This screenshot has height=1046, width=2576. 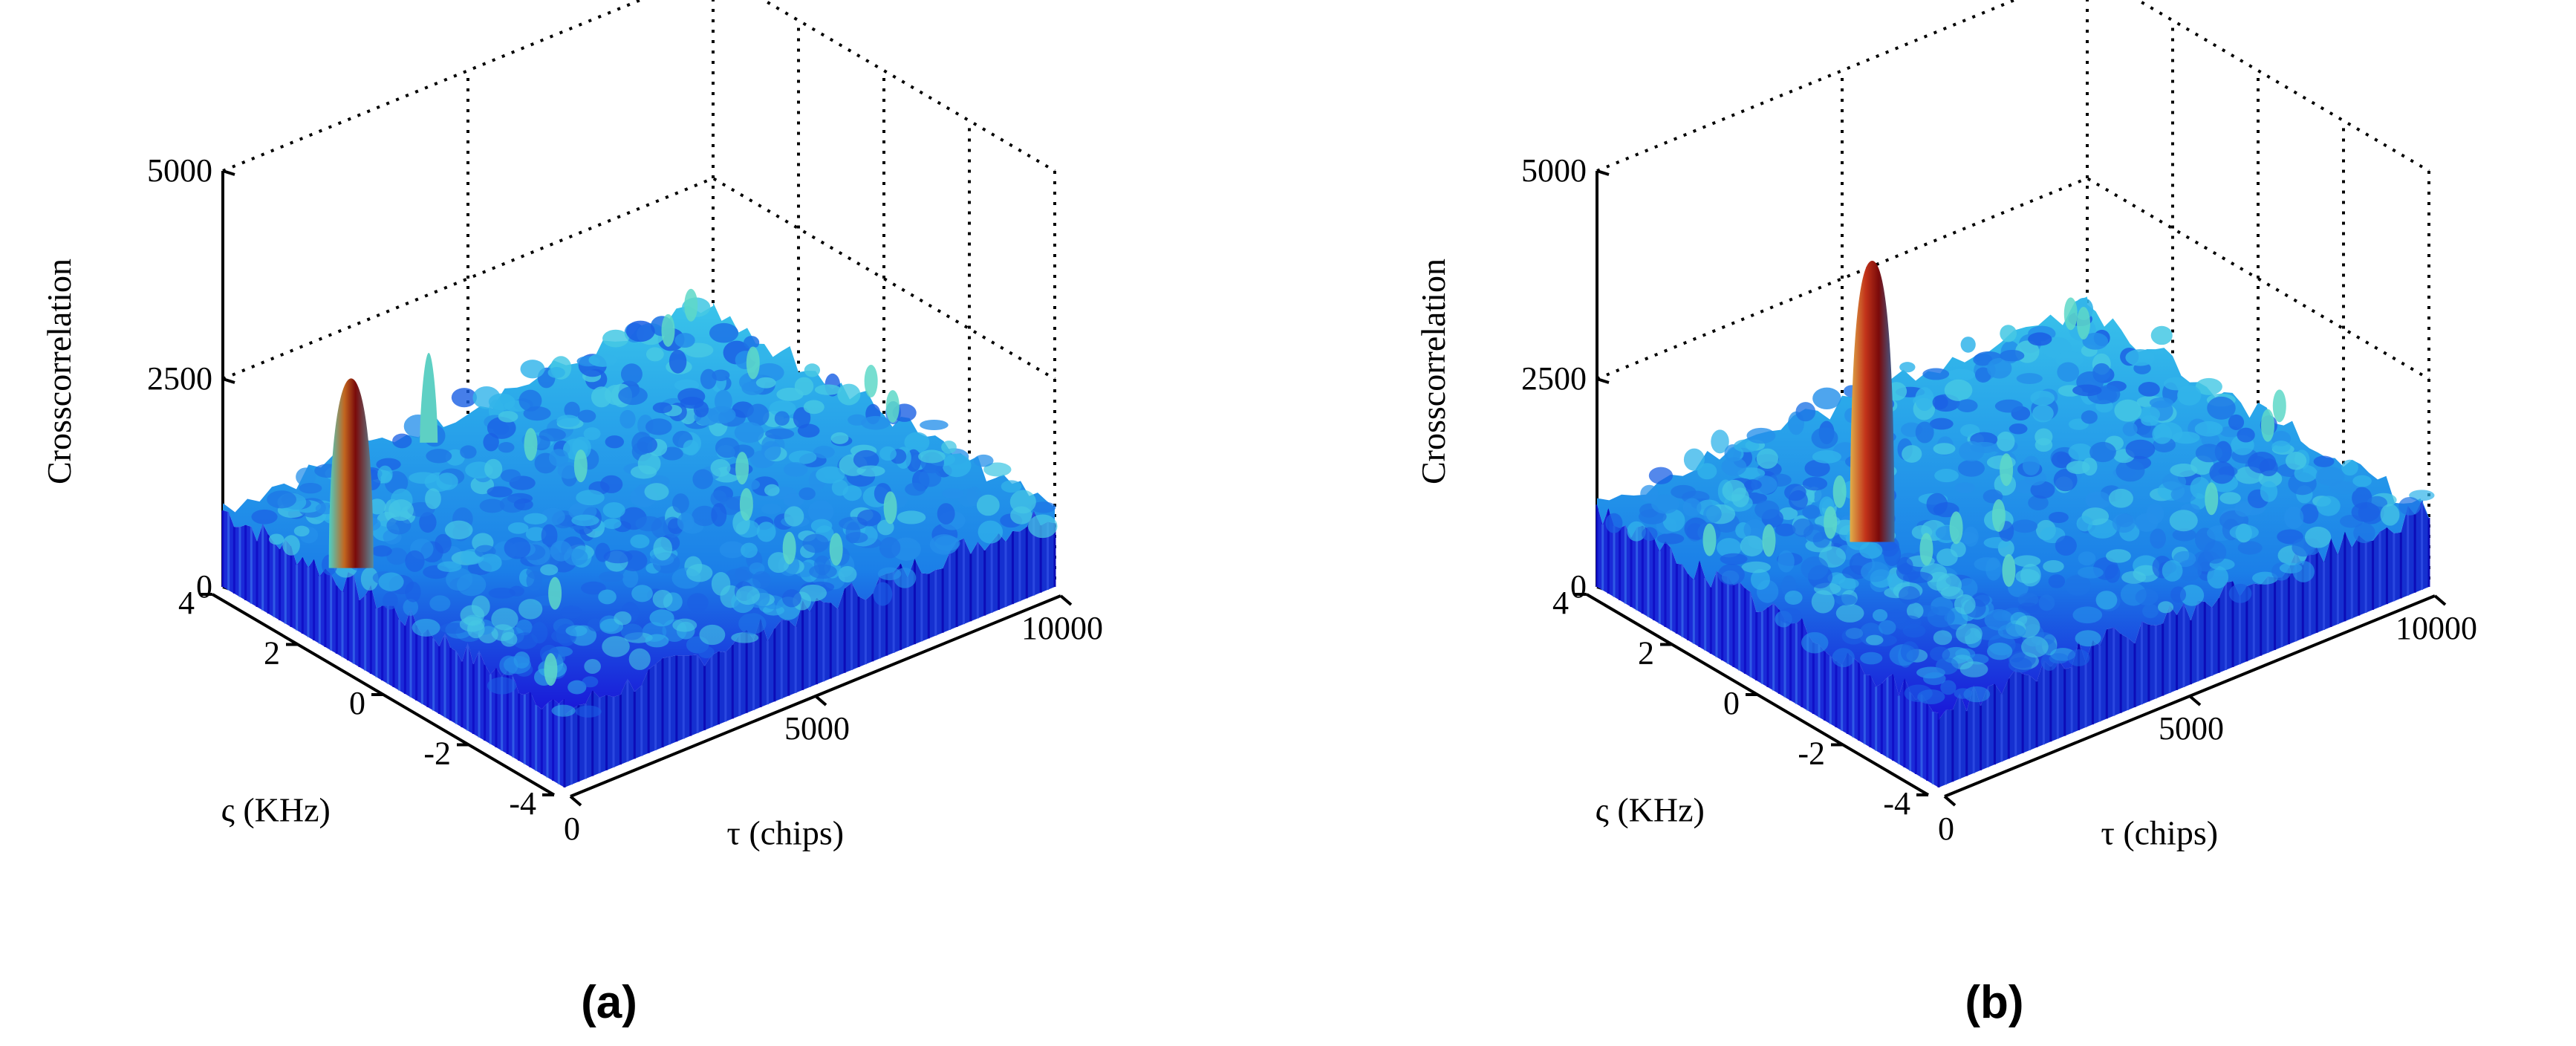 I want to click on freq-axis-label: ς (KHz), so click(x=1650, y=810).